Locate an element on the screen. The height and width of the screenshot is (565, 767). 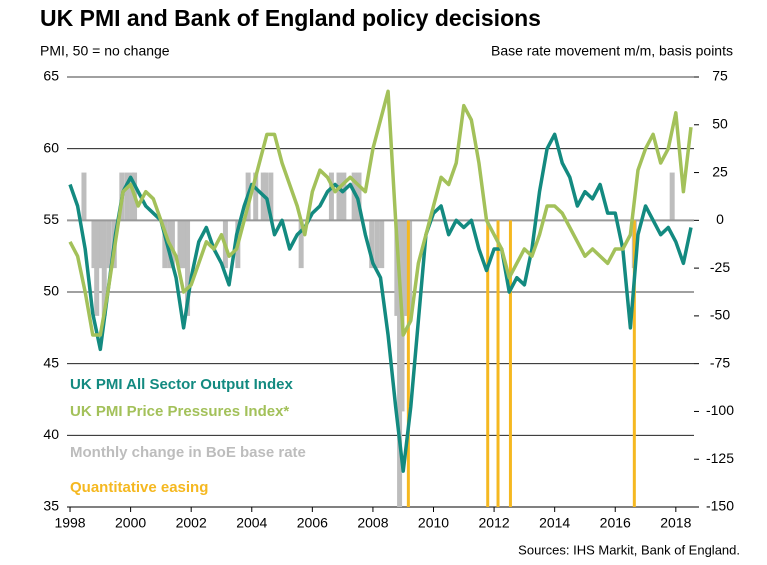
x-tick-label: 2010 is located at coordinates (433, 523).